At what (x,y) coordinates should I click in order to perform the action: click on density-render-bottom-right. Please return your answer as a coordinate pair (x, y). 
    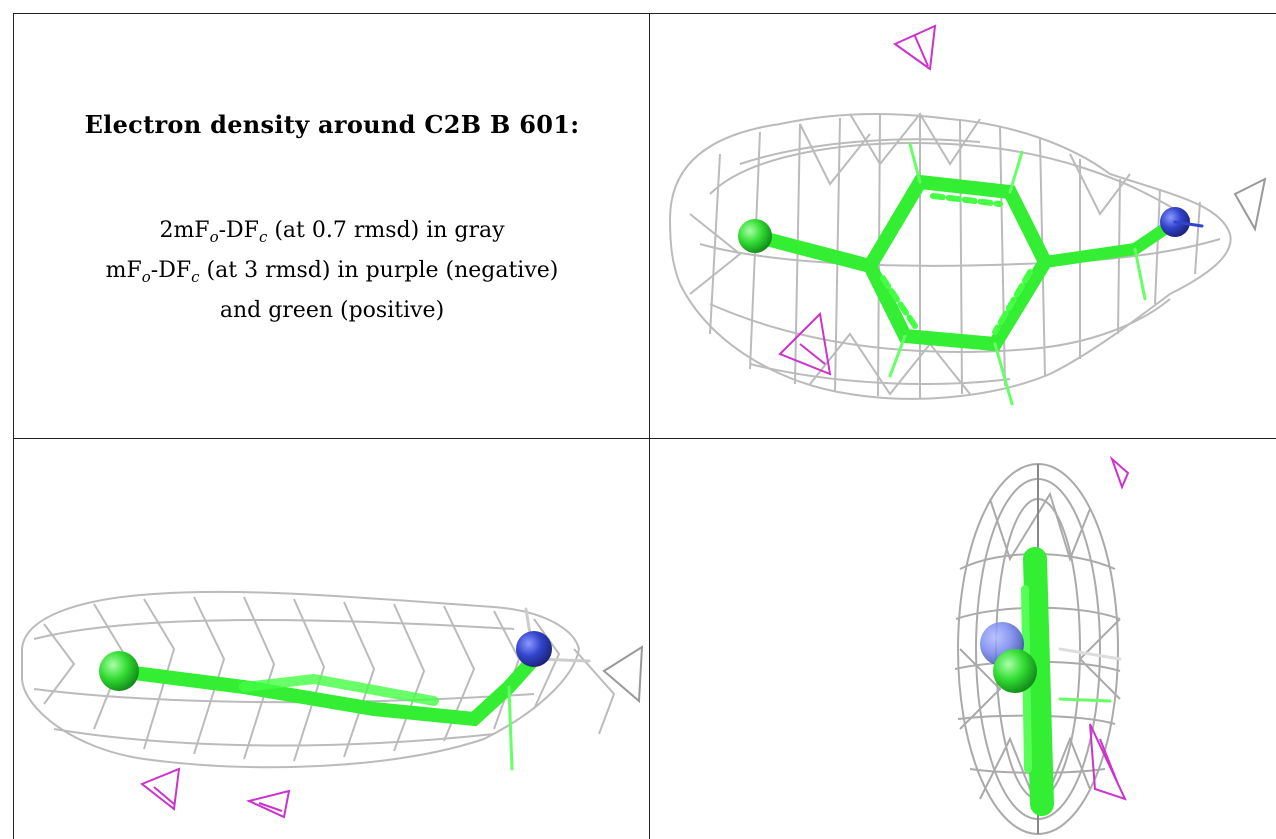
    Looking at the image, I should click on (1042, 645).